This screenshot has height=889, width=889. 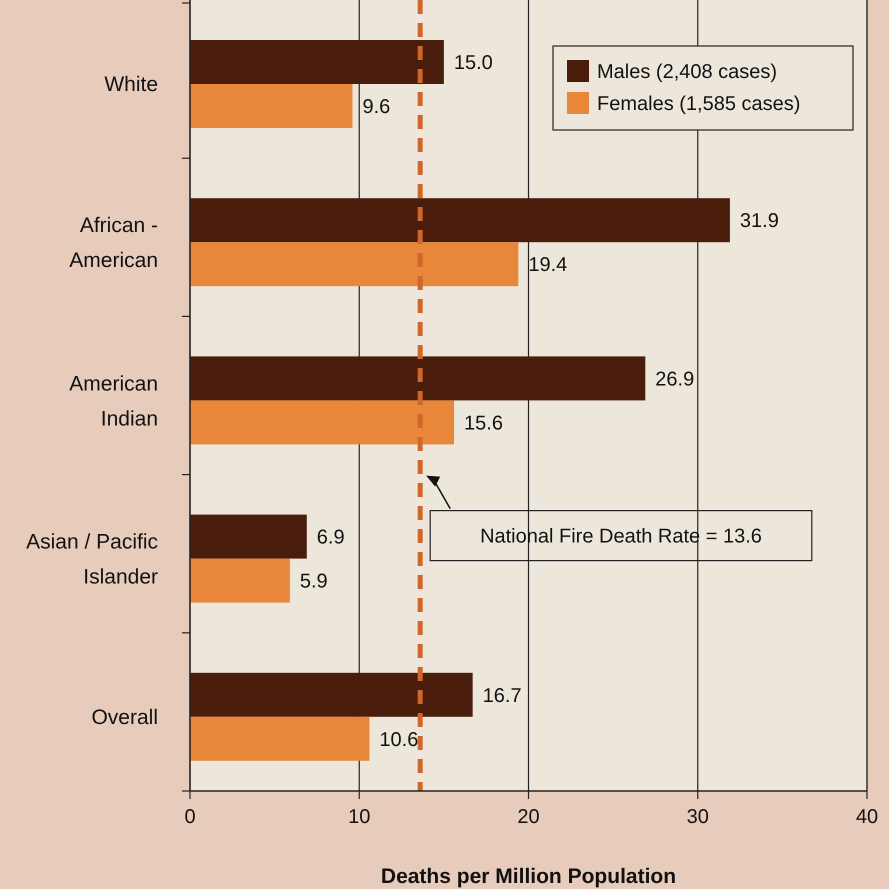 I want to click on x-tick-label: 20, so click(x=528, y=817).